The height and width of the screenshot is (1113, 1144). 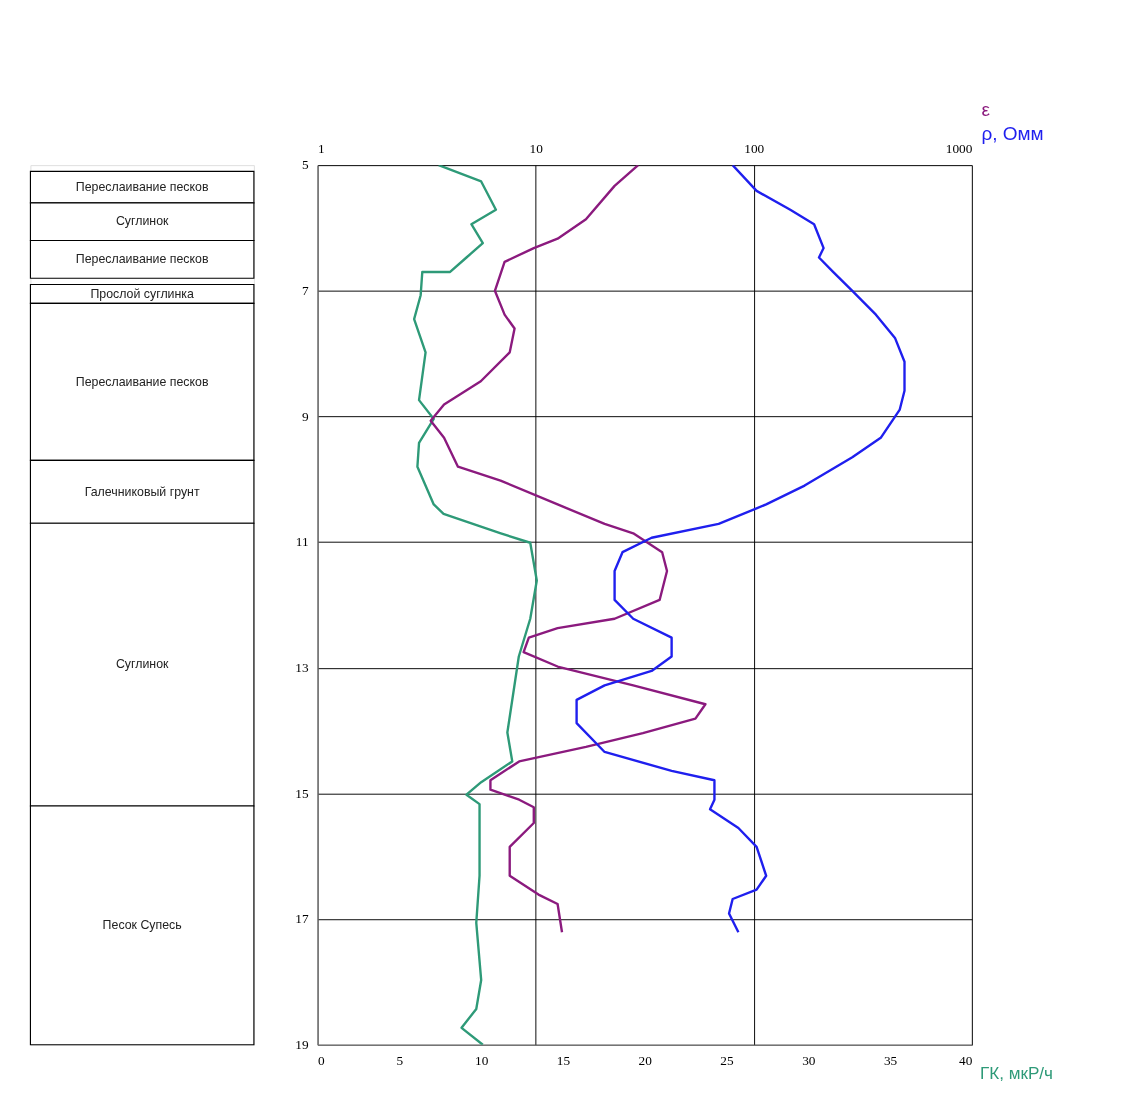 I want to click on y-tick-label: 19, so click(x=302, y=1045).